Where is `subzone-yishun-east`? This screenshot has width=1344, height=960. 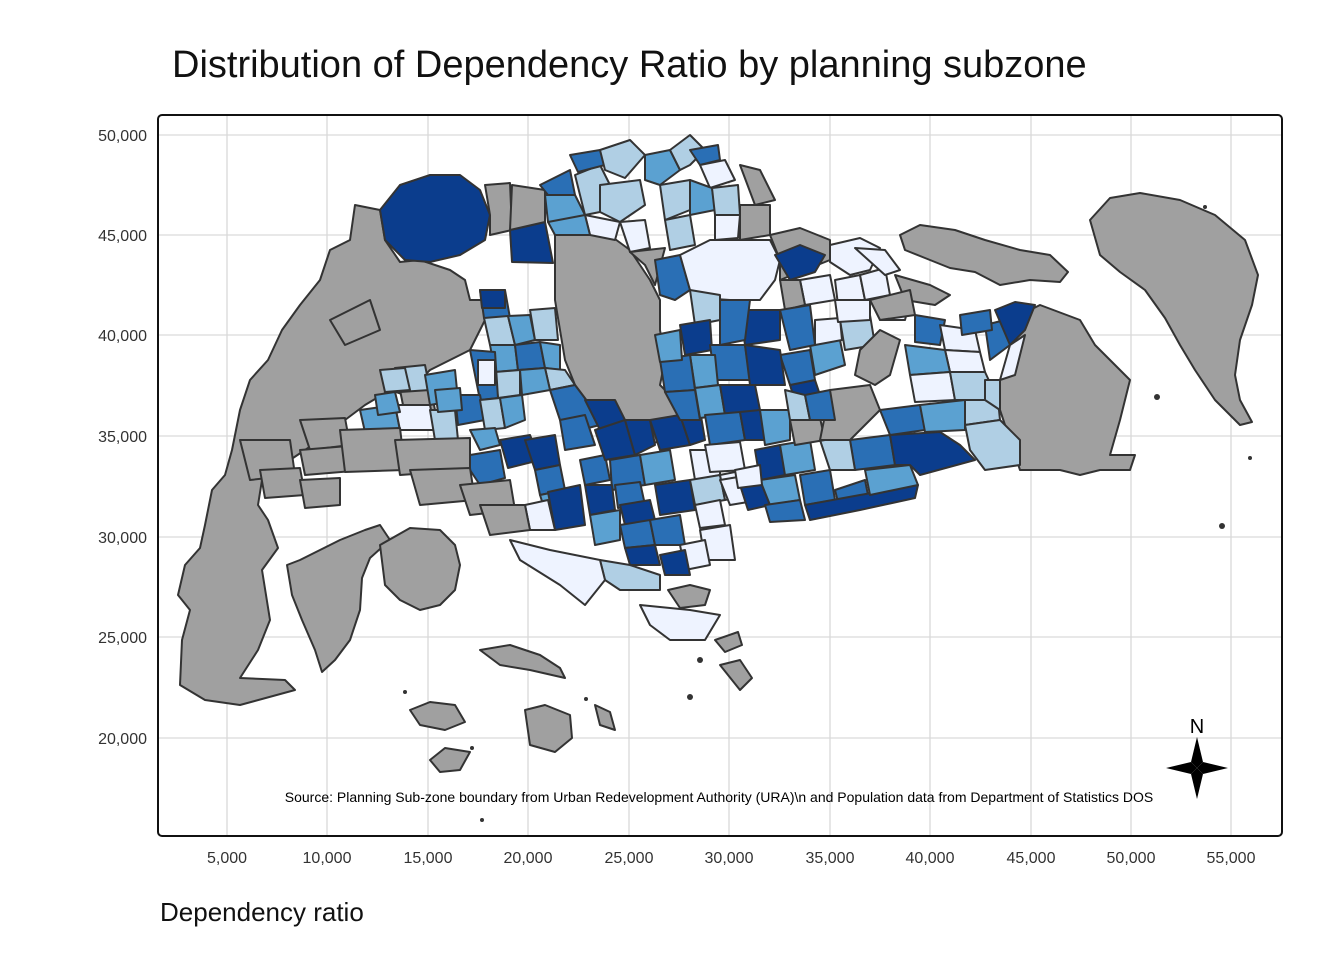 subzone-yishun-east is located at coordinates (726, 200).